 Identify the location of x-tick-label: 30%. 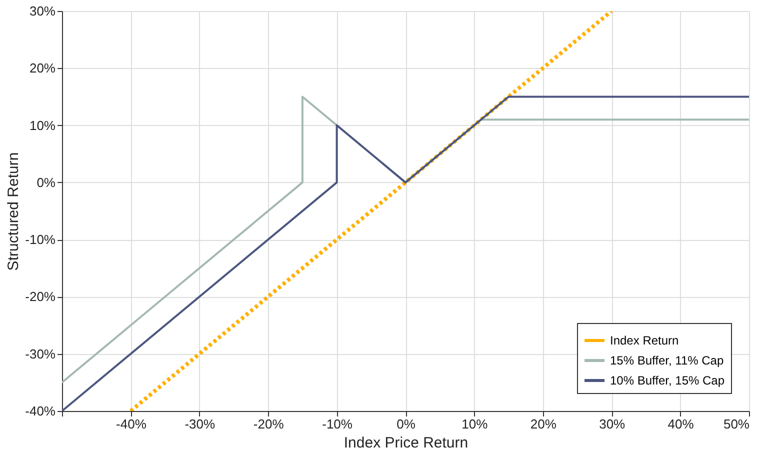
(612, 424).